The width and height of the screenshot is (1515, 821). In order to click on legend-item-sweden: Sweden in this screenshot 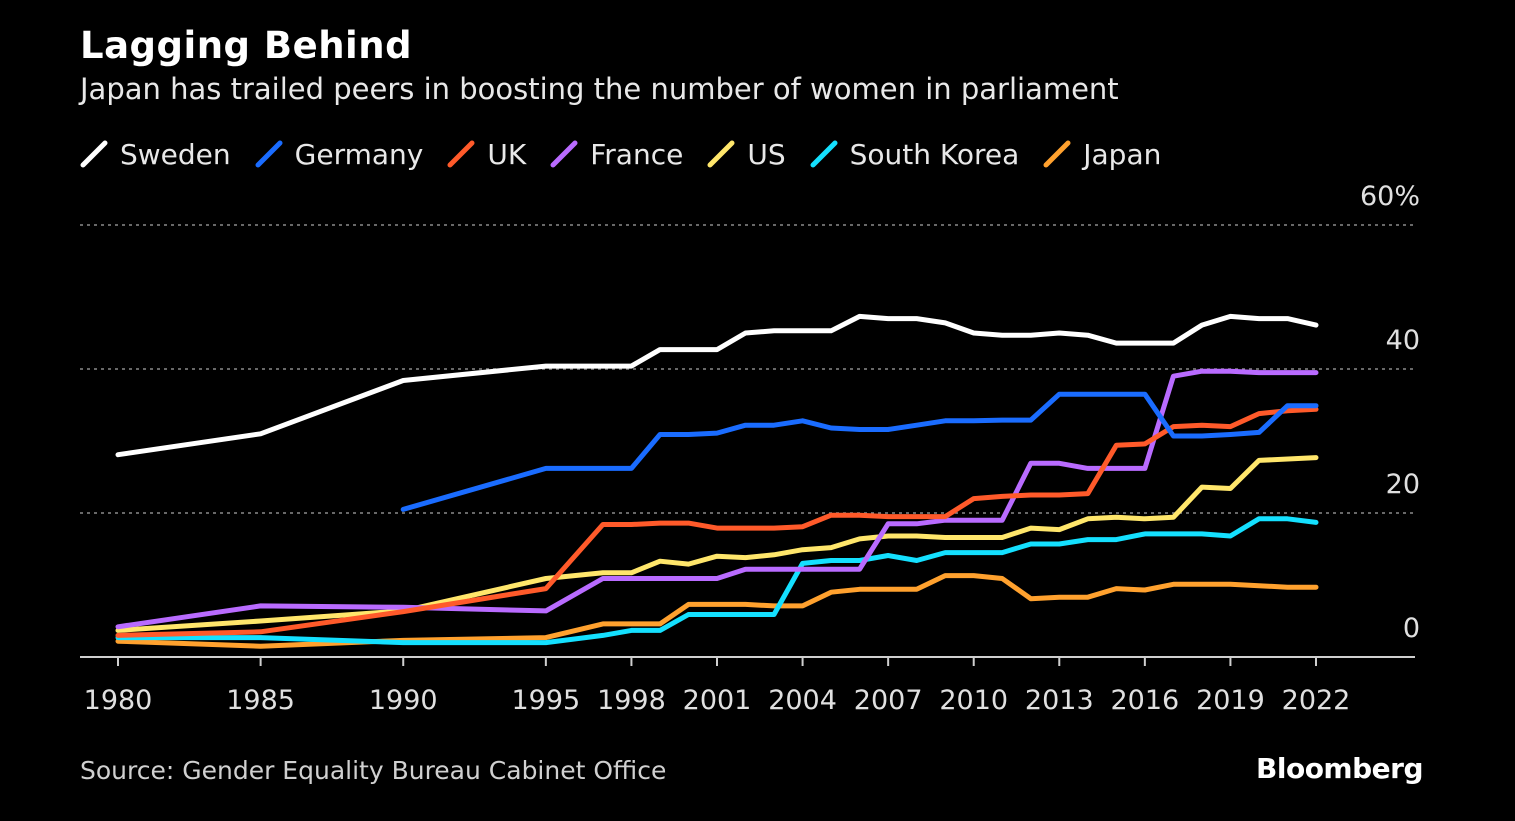, I will do `click(155, 154)`.